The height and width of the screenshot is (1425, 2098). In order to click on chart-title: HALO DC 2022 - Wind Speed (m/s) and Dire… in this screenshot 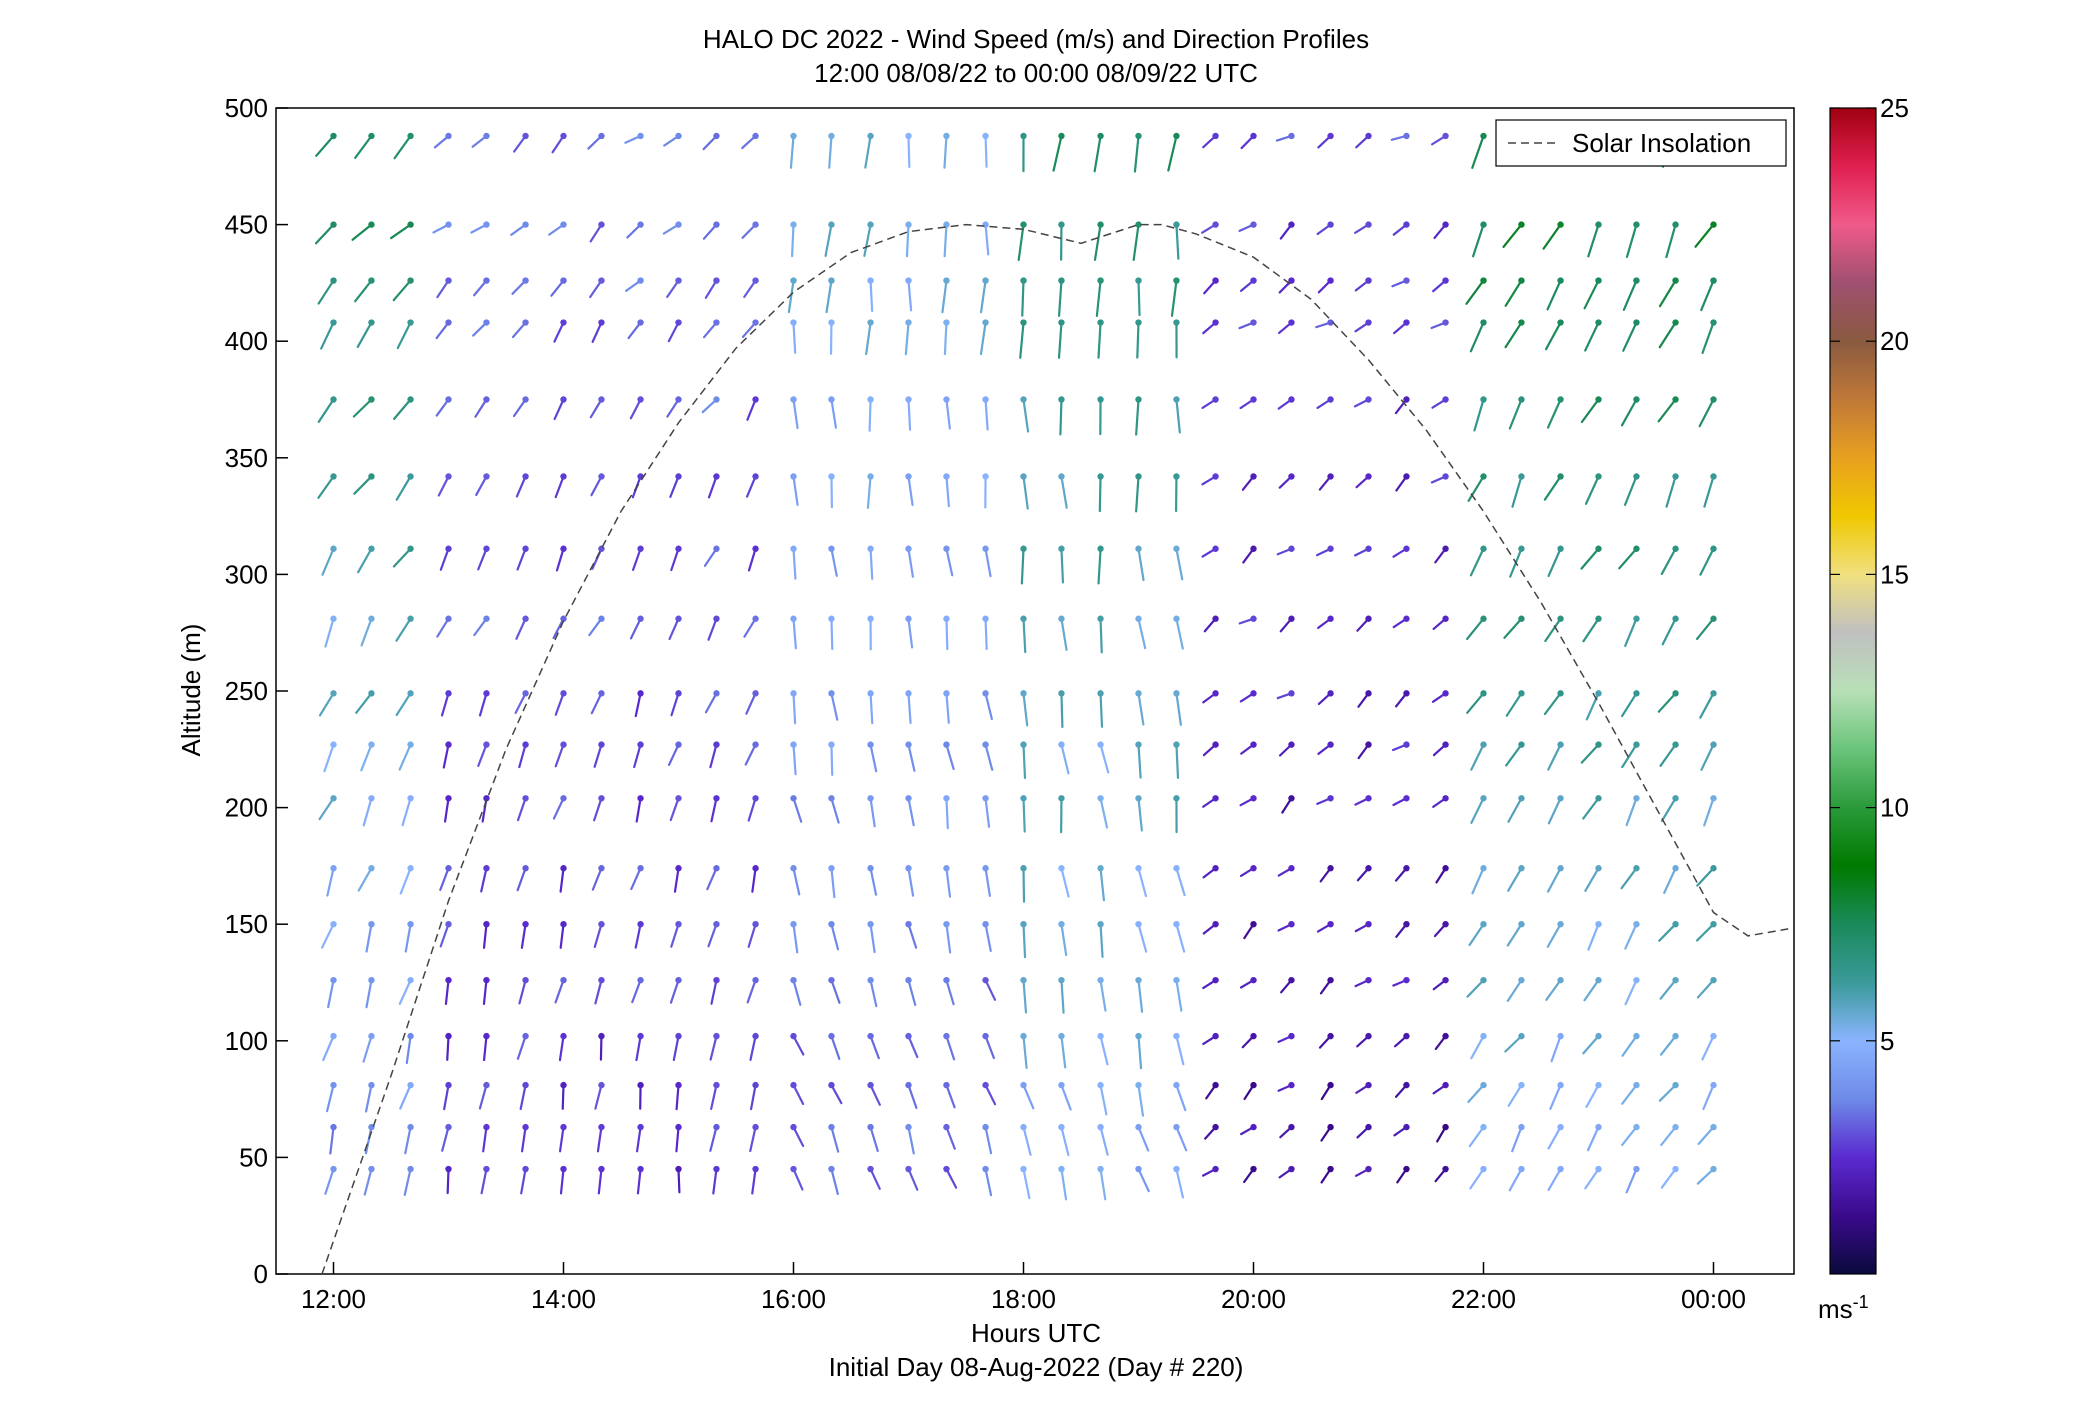, I will do `click(1036, 39)`.